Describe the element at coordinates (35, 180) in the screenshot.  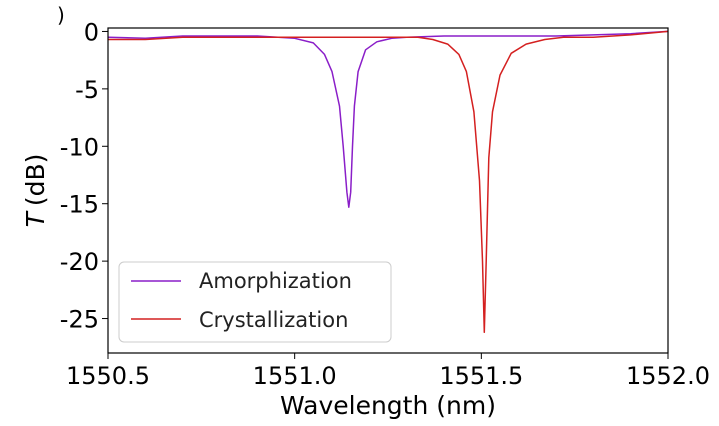
I see `y-axis-unit: (dB)` at that location.